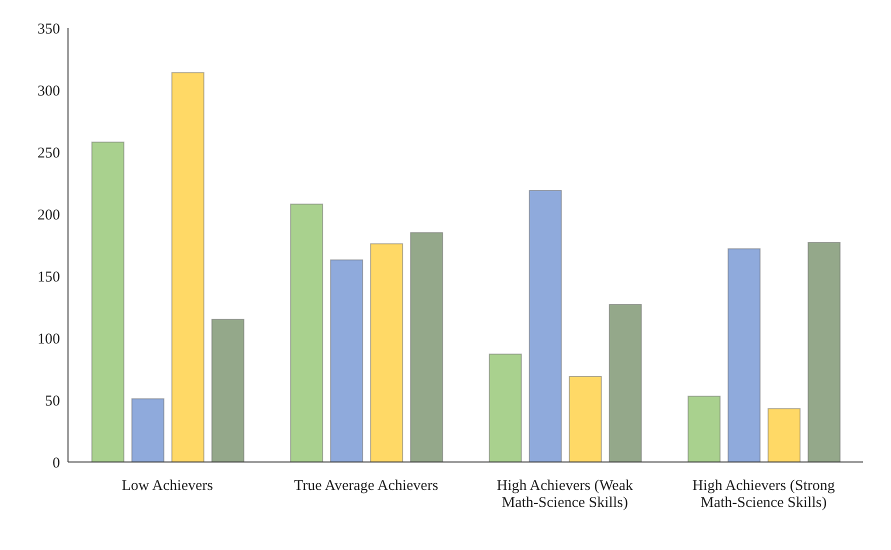 The height and width of the screenshot is (550, 891). Describe the element at coordinates (49, 91) in the screenshot. I see `y-tick-label: 300` at that location.